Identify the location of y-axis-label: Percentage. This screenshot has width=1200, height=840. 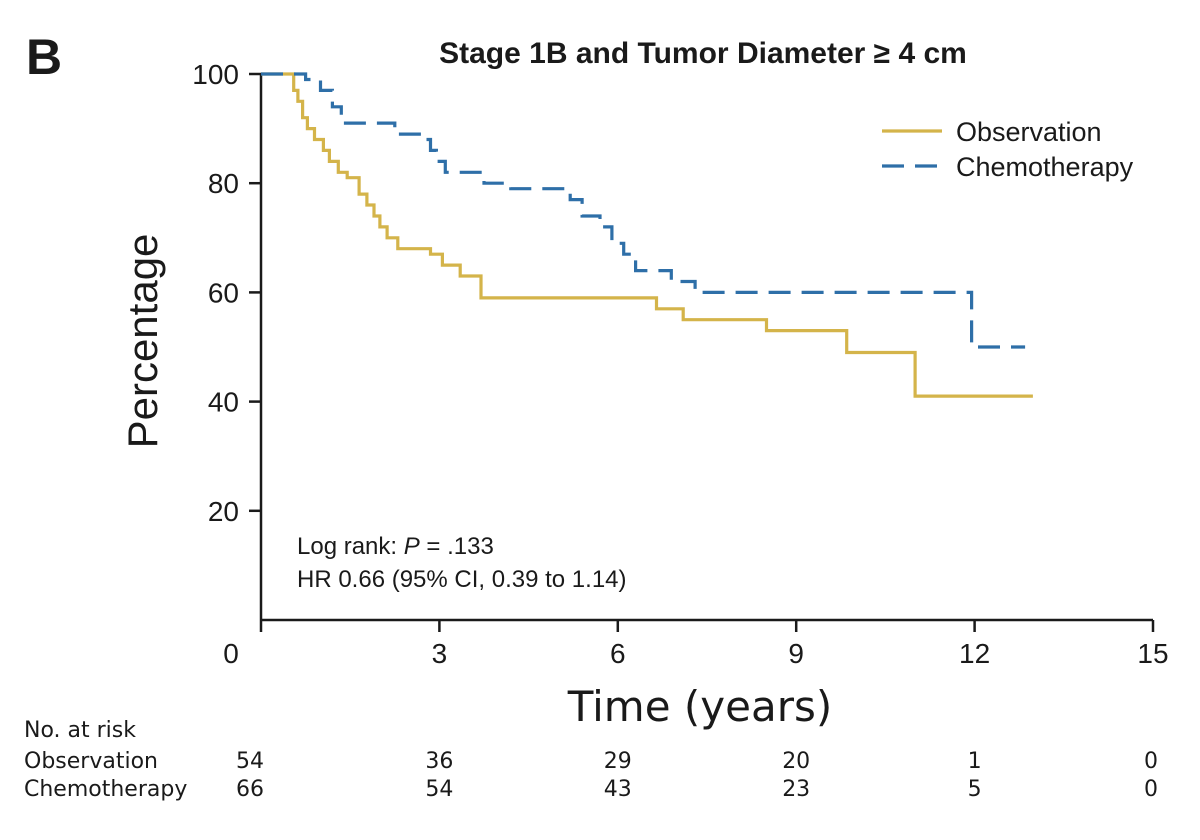
(142, 341).